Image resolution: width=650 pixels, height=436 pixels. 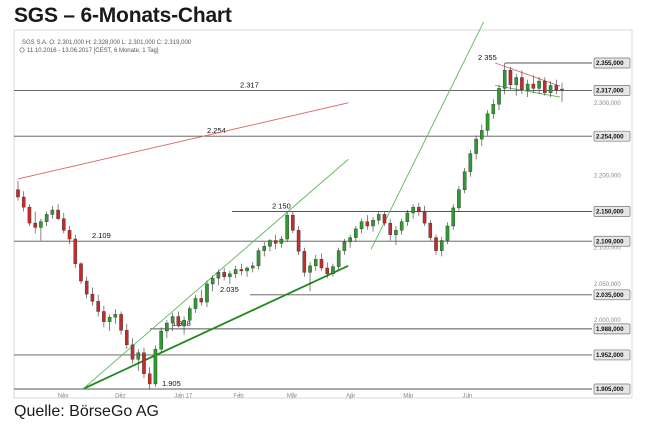 I want to click on y-tick-label: 2.200,000, so click(x=607, y=176).